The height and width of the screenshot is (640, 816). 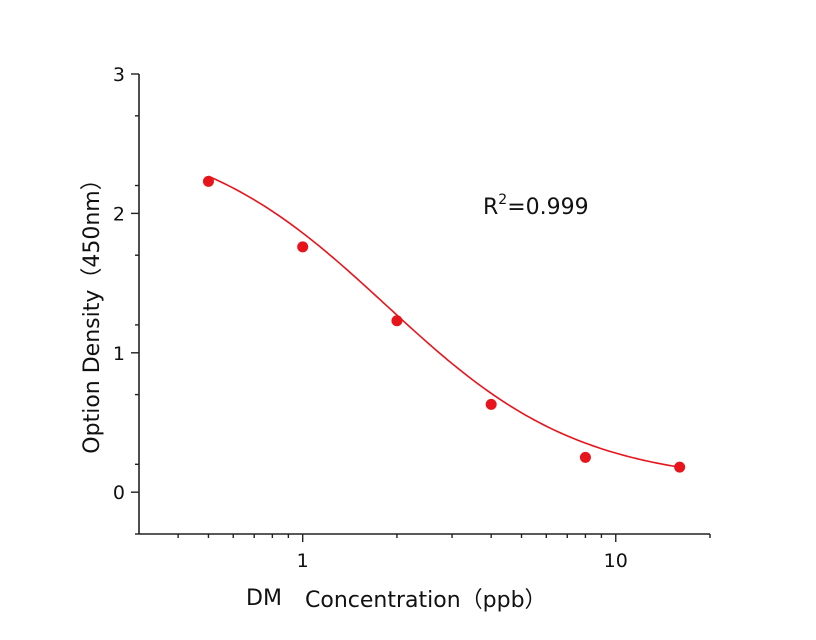 I want to click on y-tick-label: 0, so click(x=119, y=493).